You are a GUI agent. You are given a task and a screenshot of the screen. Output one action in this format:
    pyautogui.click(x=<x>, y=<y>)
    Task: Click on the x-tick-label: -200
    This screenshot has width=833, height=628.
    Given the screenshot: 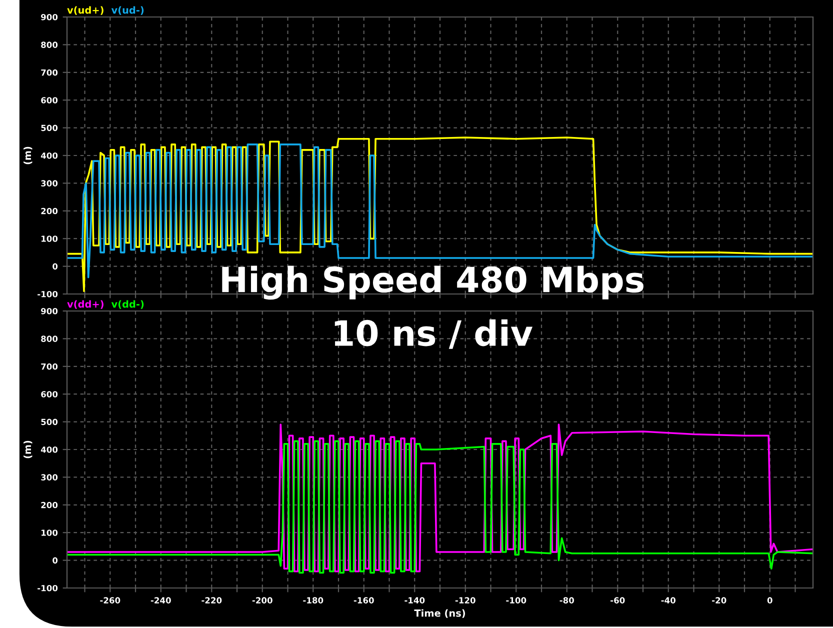 What is the action you would take?
    pyautogui.click(x=262, y=600)
    